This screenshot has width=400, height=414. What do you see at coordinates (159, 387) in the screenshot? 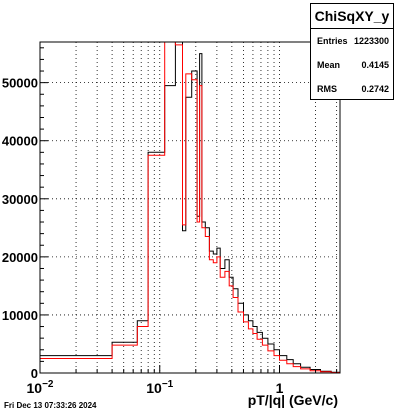
I see `x-tick-label: 10⁻¹` at bounding box center [159, 387].